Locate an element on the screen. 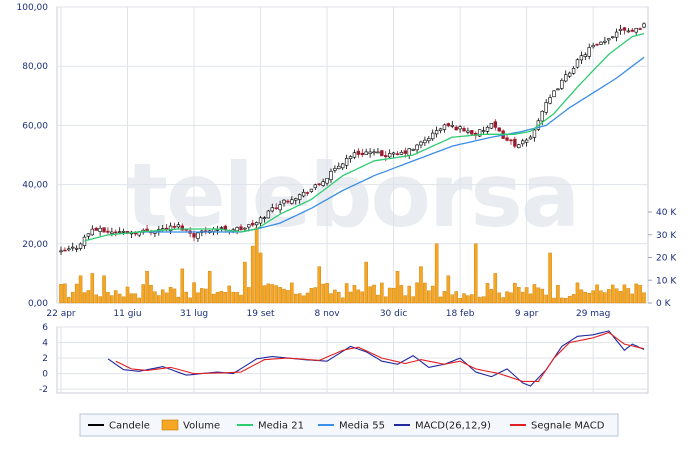 The height and width of the screenshot is (451, 700). x-tick-label: 31 lug is located at coordinates (194, 314).